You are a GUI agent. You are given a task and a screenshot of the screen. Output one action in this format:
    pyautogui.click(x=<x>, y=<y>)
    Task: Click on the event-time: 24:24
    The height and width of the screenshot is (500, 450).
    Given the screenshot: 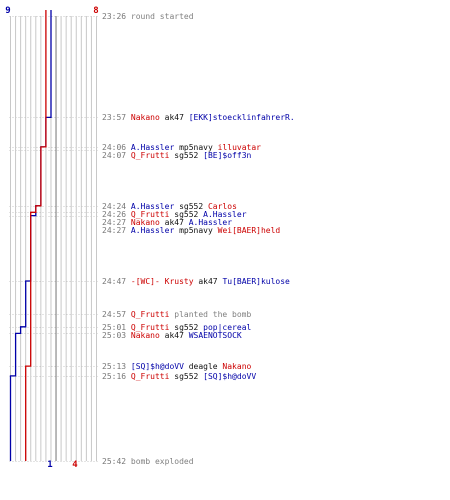 What is the action you would take?
    pyautogui.click(x=116, y=206)
    